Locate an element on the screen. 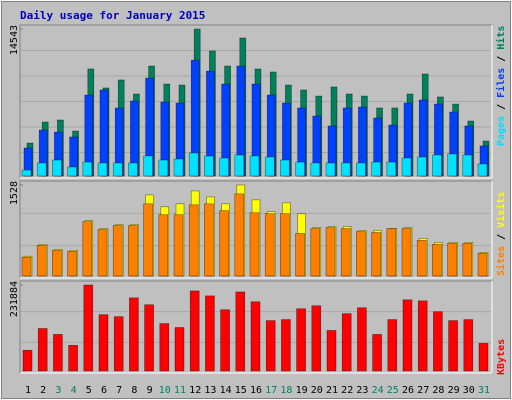  x-tick-label: 25 is located at coordinates (393, 390).